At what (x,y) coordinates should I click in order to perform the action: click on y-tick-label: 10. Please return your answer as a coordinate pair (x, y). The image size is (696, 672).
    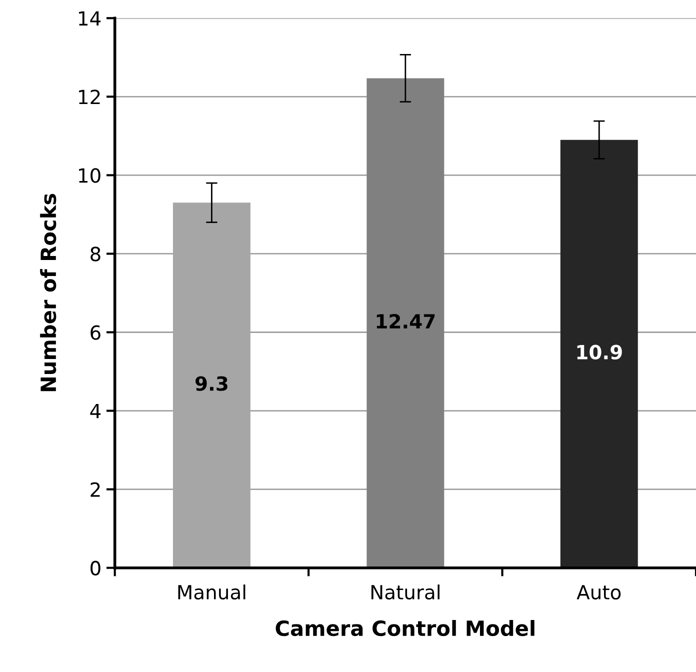
    Looking at the image, I should click on (89, 175).